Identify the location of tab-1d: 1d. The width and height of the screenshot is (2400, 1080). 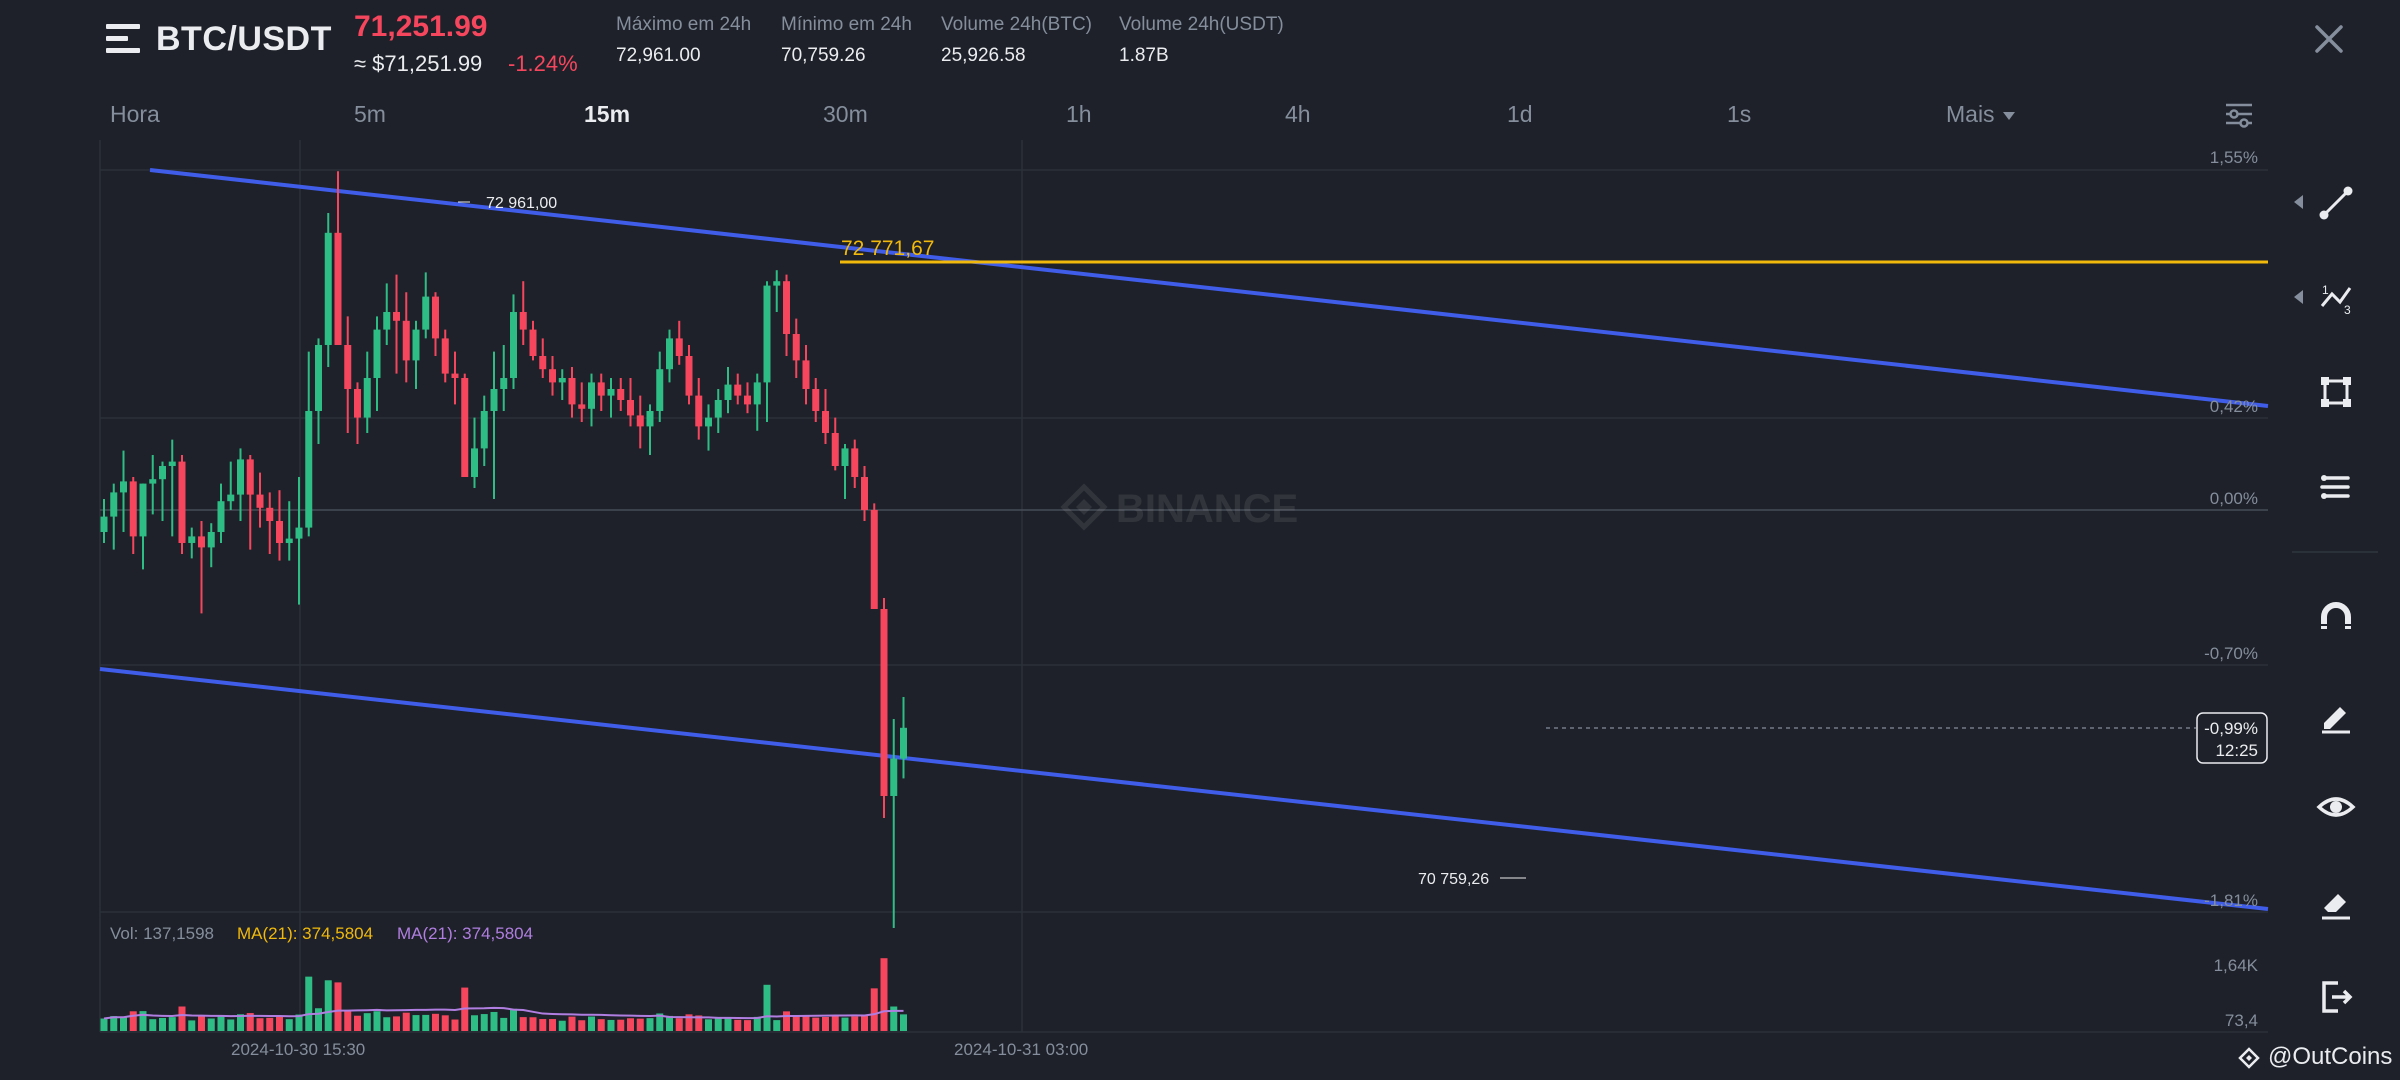
(1520, 114).